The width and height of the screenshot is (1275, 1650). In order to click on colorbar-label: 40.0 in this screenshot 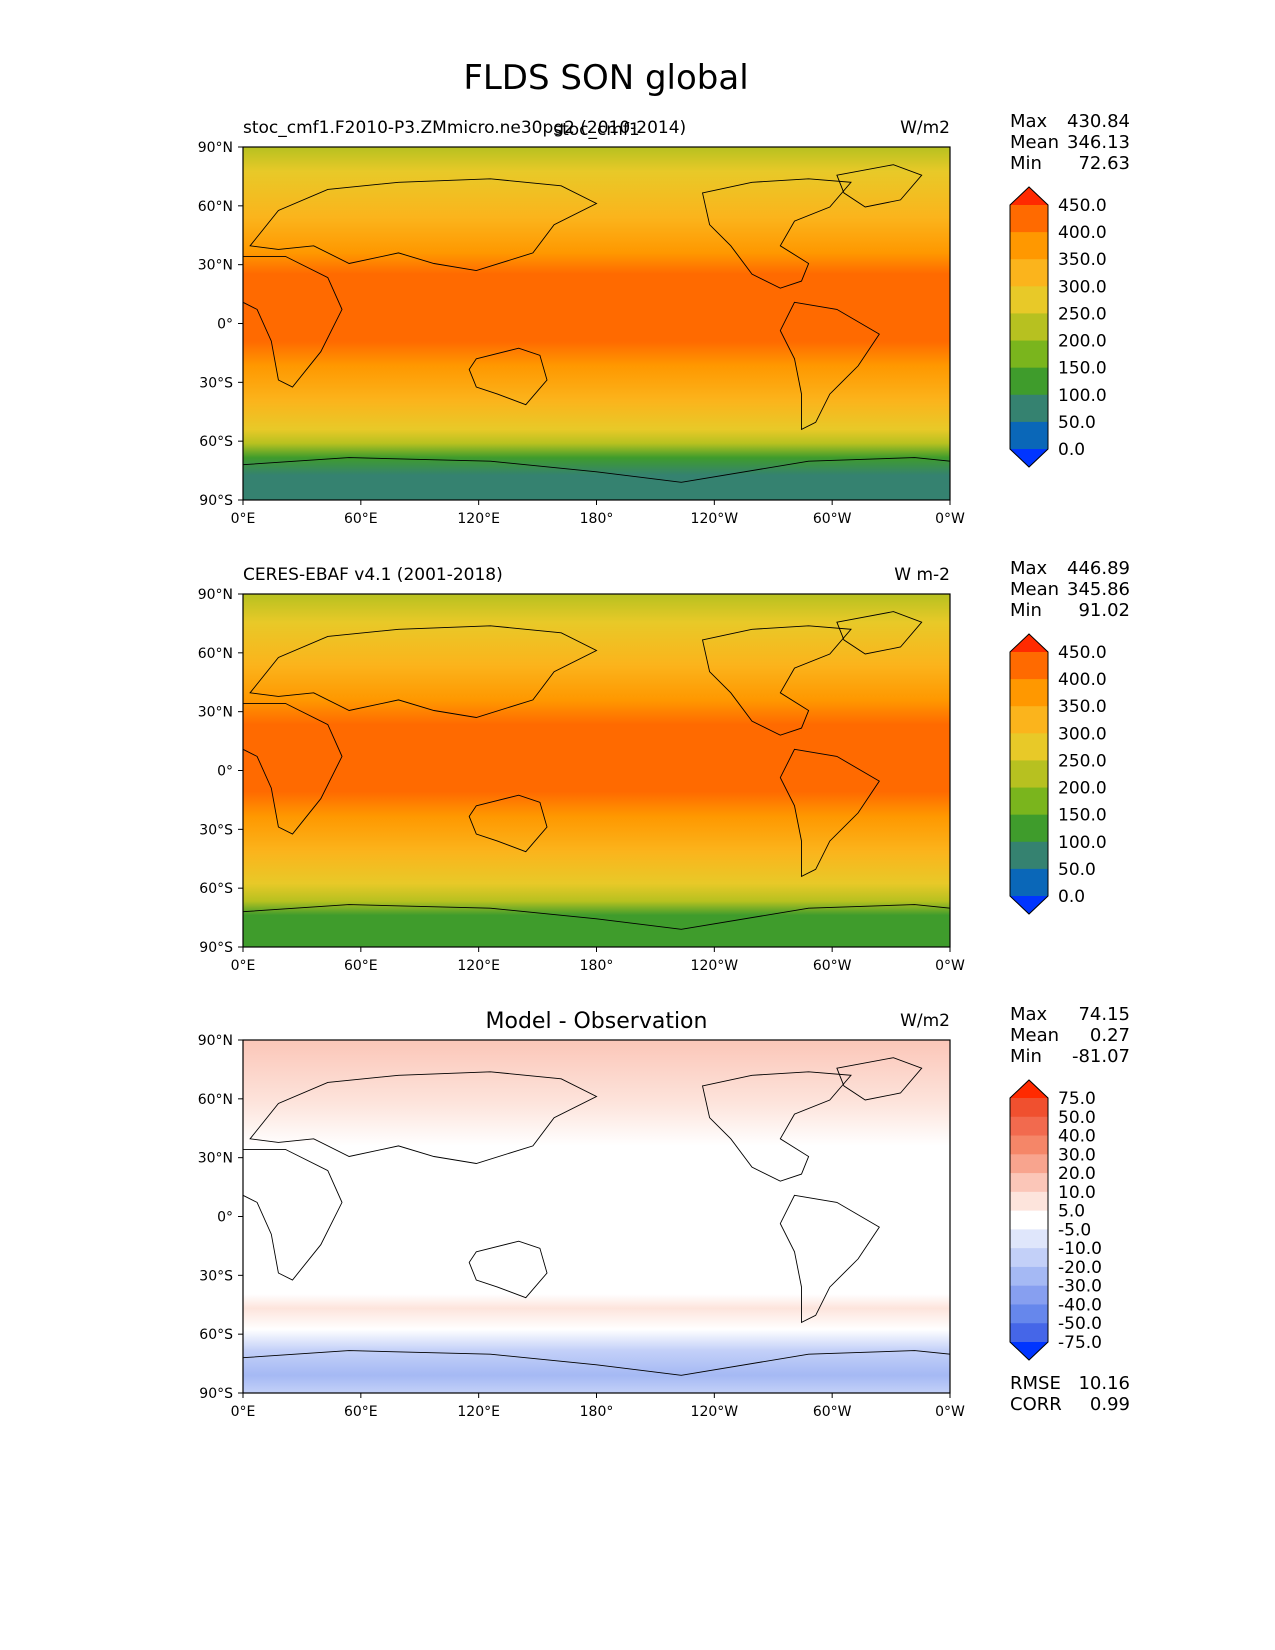, I will do `click(1077, 1137)`.